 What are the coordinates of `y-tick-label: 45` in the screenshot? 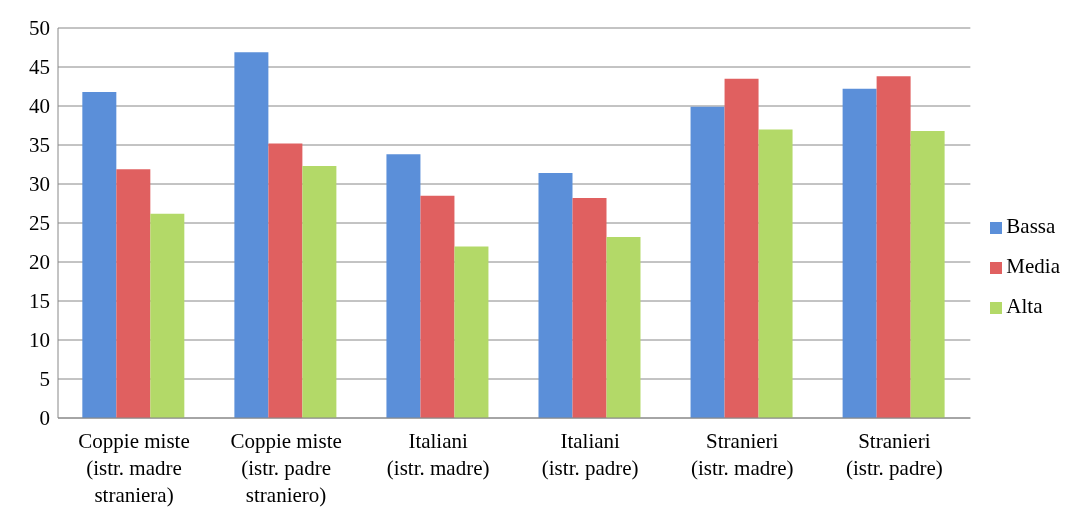 It's located at (39, 67).